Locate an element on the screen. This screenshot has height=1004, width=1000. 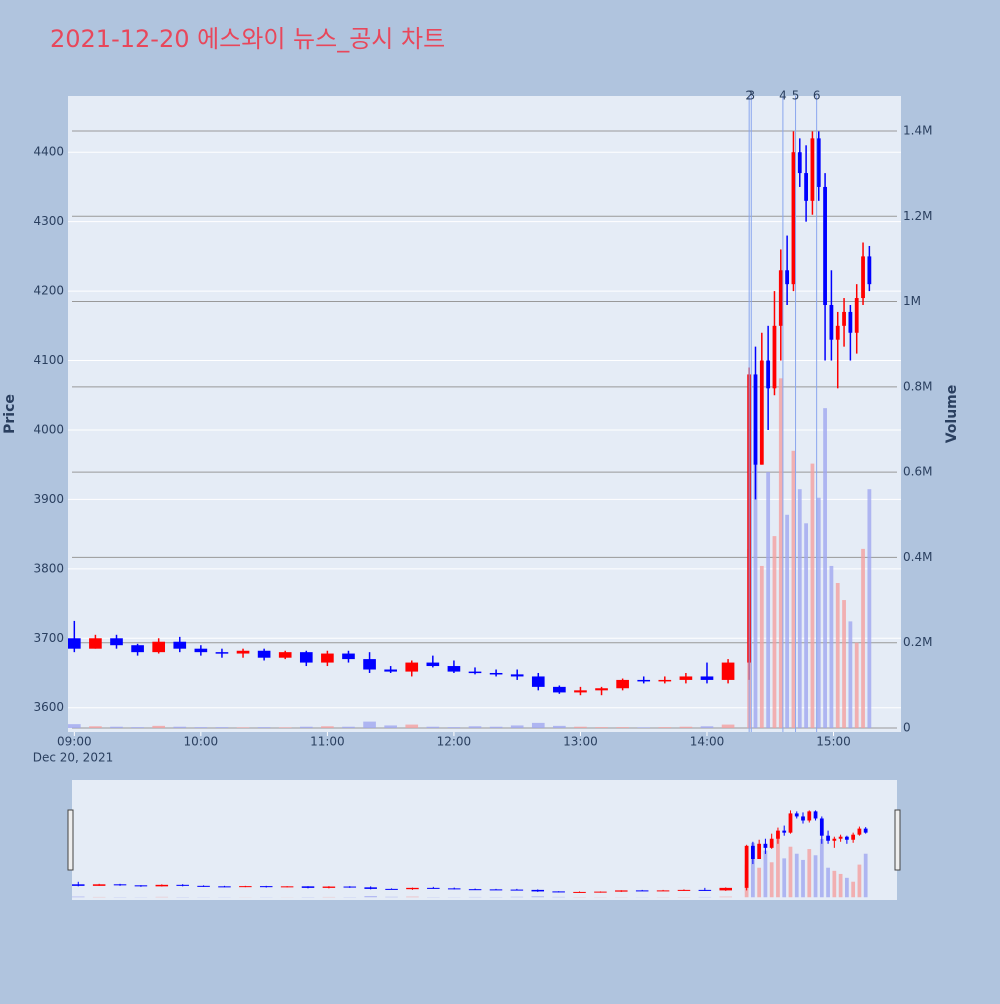
y-axis-title: Price is located at coordinates (10, 414).